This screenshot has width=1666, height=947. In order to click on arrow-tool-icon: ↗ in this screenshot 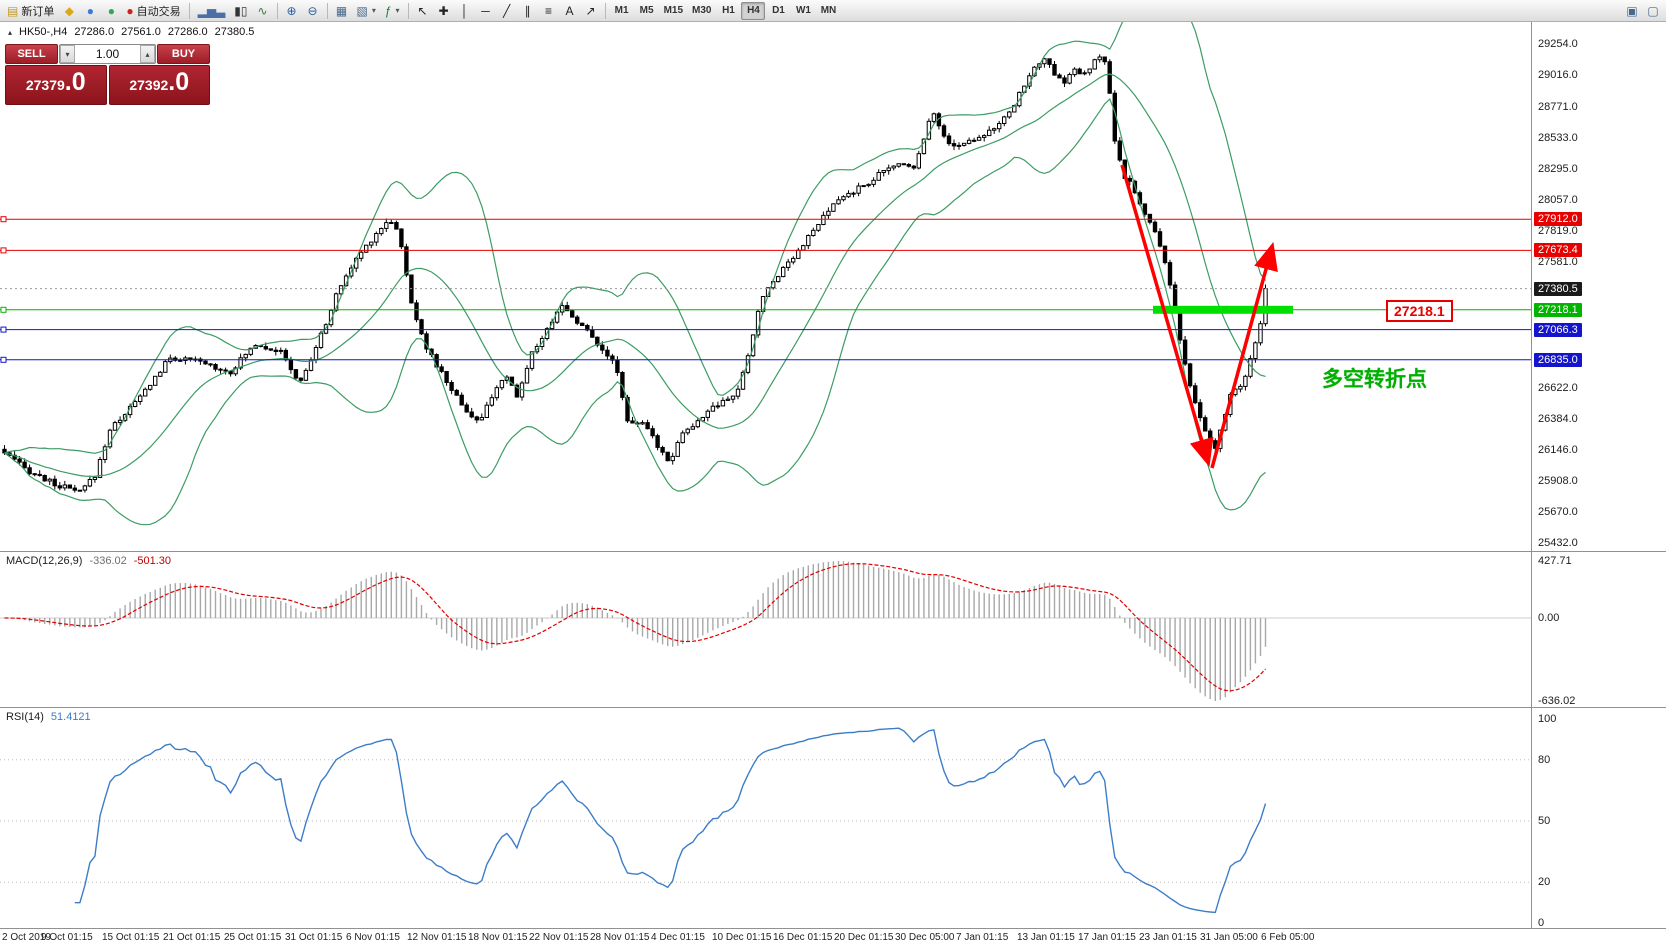, I will do `click(590, 10)`.